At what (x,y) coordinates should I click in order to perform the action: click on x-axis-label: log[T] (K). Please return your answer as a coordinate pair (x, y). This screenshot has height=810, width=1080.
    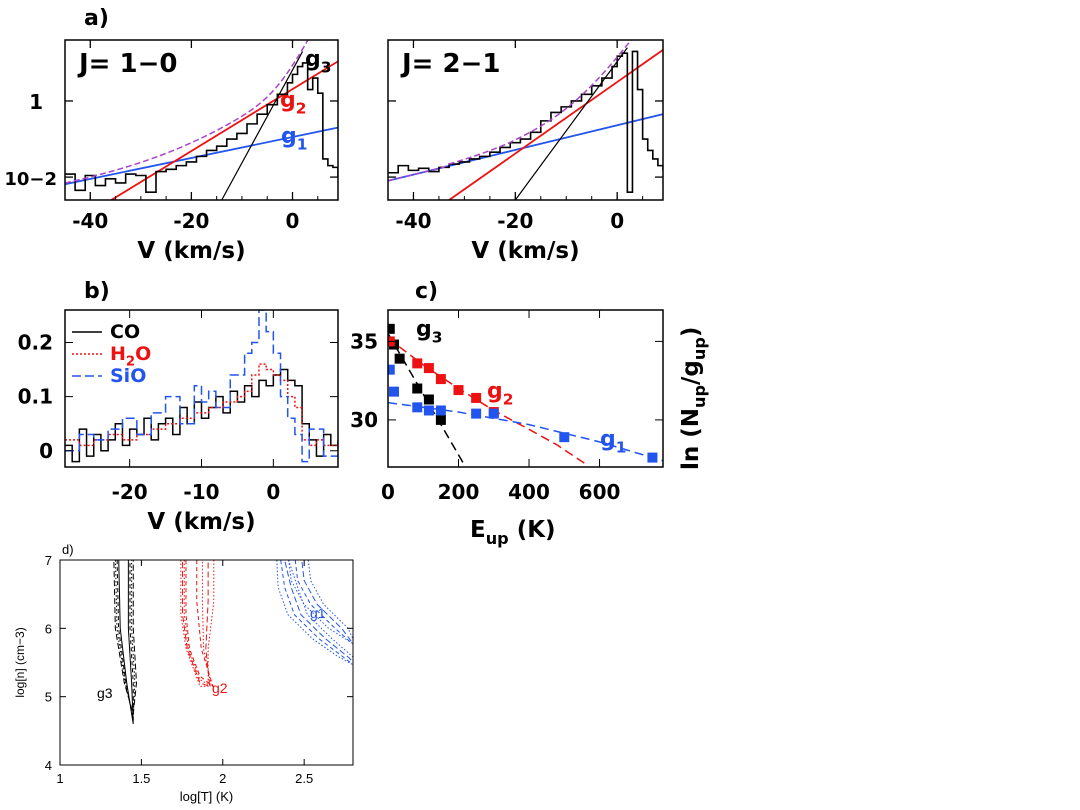
    Looking at the image, I should click on (206, 796).